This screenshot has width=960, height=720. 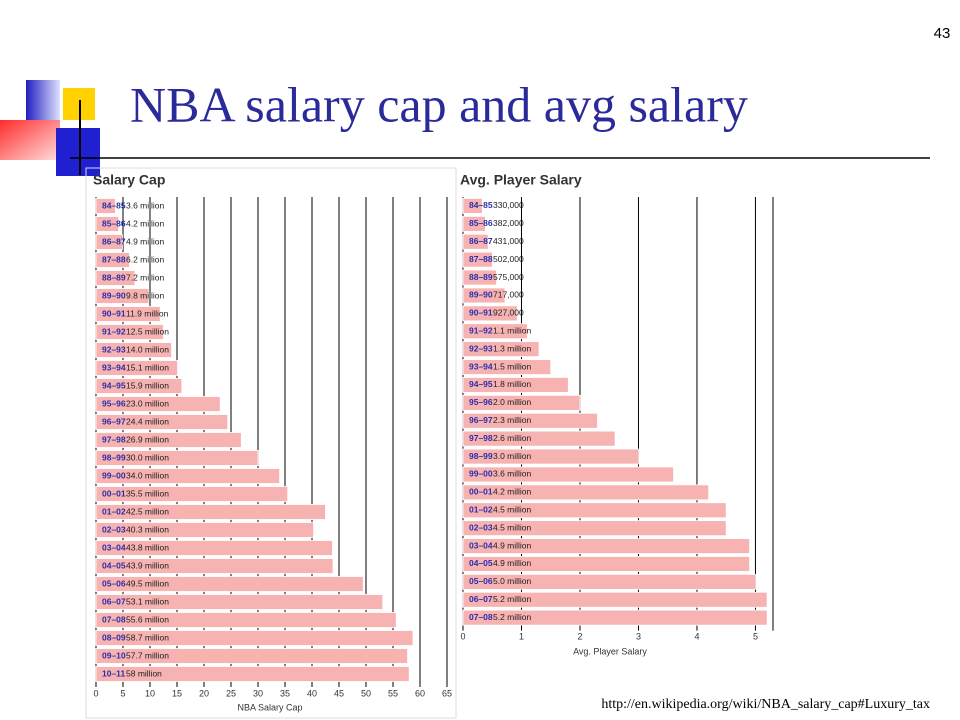 What do you see at coordinates (147, 655) in the screenshot?
I see `value-label: 57.7 million` at bounding box center [147, 655].